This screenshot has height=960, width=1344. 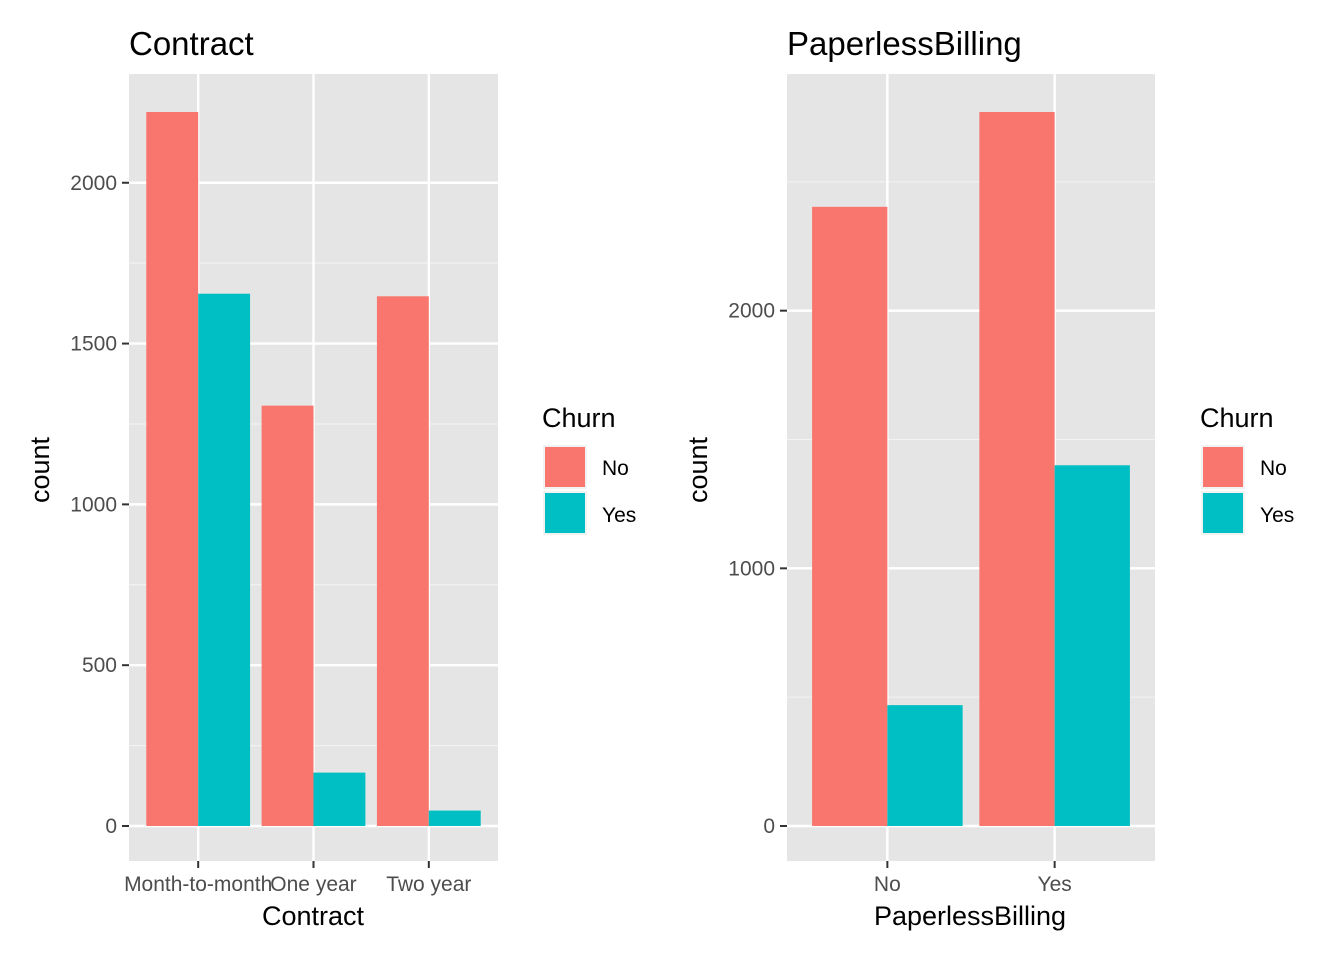 I want to click on x-tick-label: Month-to-month, so click(x=198, y=884).